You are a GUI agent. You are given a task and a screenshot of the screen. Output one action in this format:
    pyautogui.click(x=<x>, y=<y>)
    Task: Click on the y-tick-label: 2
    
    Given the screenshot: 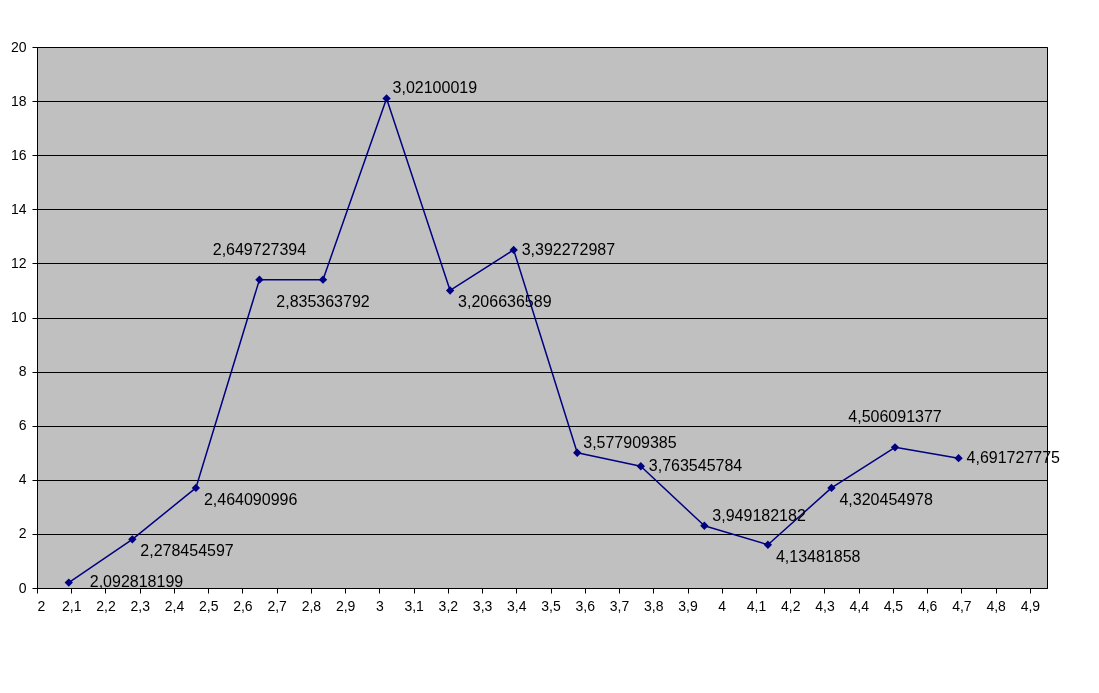 What is the action you would take?
    pyautogui.click(x=22, y=533)
    